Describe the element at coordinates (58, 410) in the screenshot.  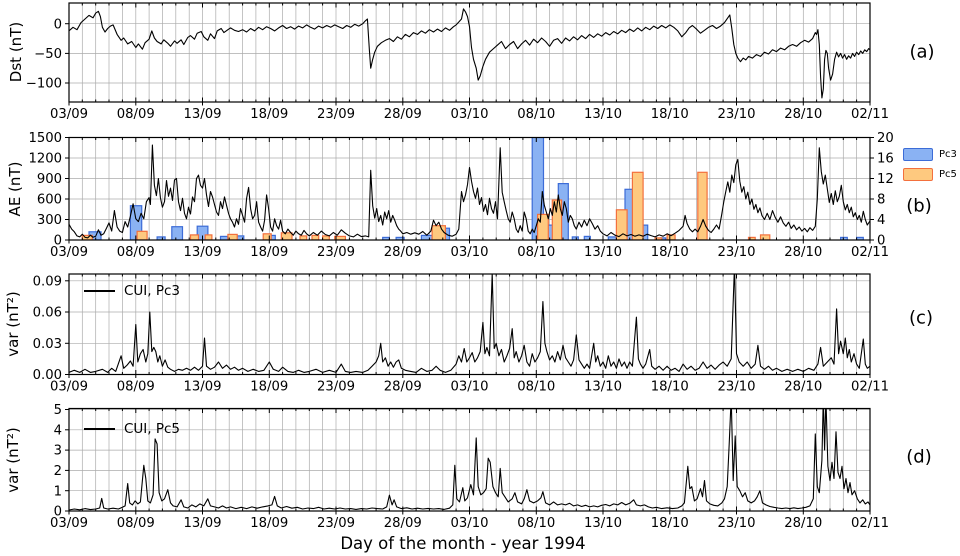
I see `y-tick-label: 5` at that location.